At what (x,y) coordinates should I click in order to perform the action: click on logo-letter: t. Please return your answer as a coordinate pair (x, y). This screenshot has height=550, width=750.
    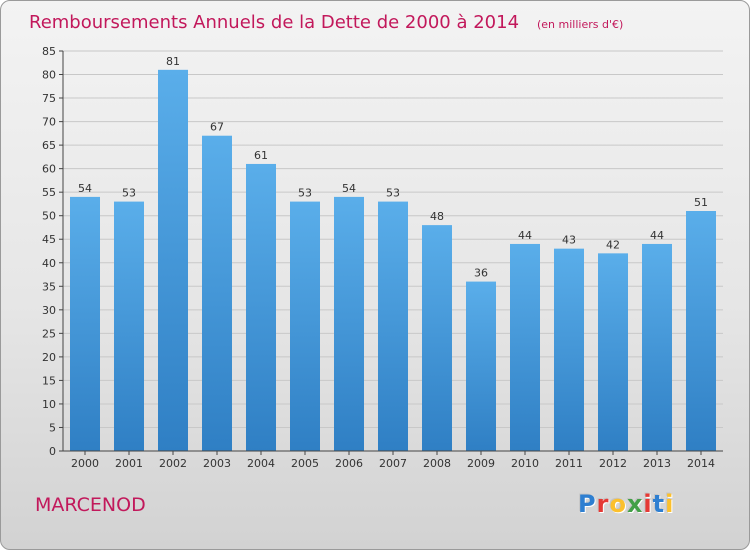
    Looking at the image, I should click on (659, 504).